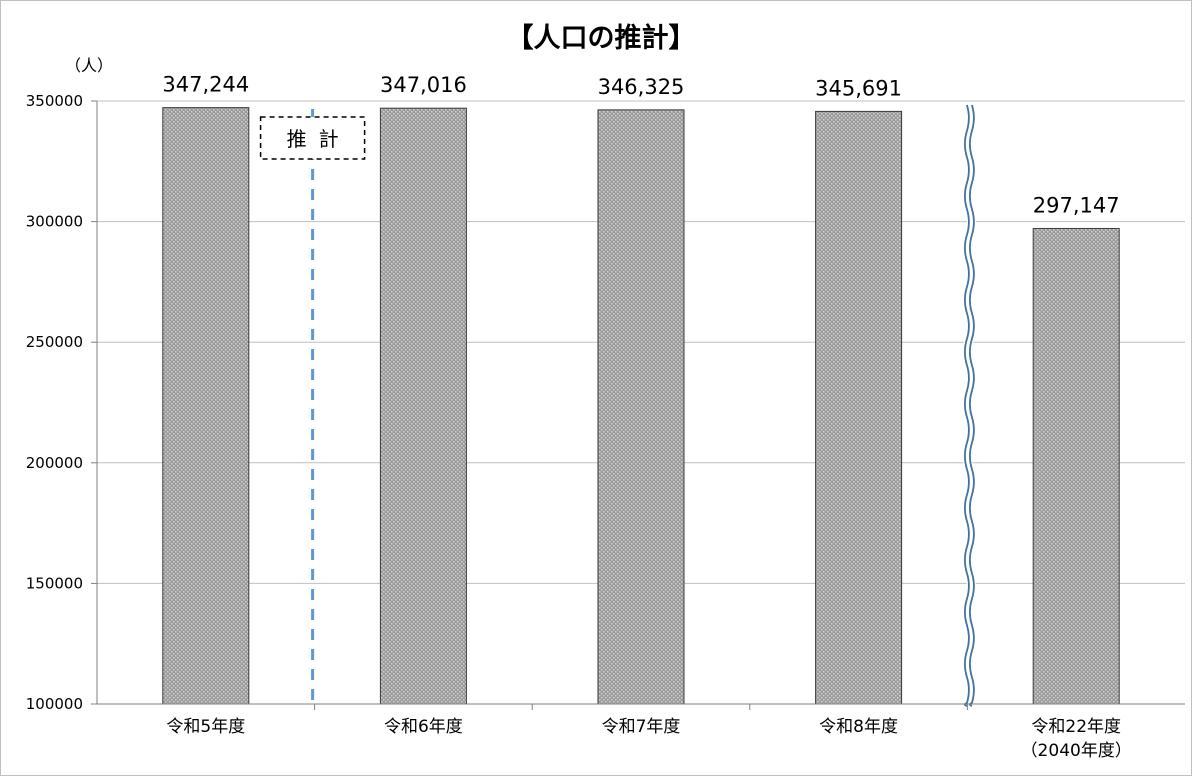 This screenshot has height=781, width=1194. Describe the element at coordinates (89, 65) in the screenshot. I see `y-axis-unit-label: （人）` at that location.